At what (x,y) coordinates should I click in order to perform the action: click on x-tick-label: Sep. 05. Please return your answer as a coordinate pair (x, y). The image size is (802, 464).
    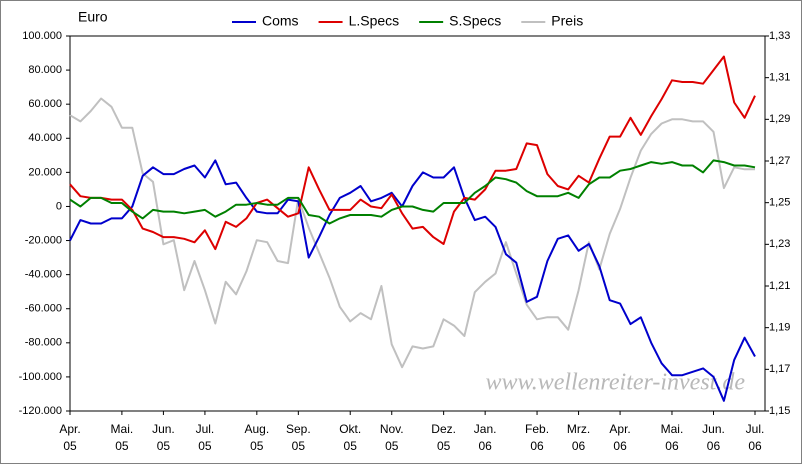
    Looking at the image, I should click on (298, 437).